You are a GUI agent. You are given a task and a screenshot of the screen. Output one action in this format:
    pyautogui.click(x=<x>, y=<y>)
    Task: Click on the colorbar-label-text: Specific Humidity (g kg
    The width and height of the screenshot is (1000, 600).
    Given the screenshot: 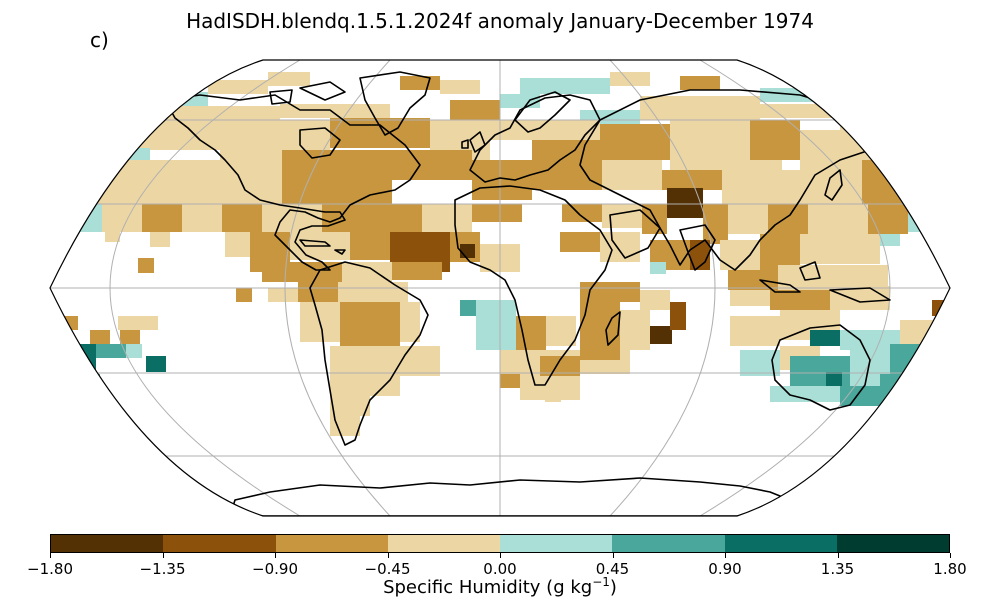 What is the action you would take?
    pyautogui.click(x=488, y=587)
    